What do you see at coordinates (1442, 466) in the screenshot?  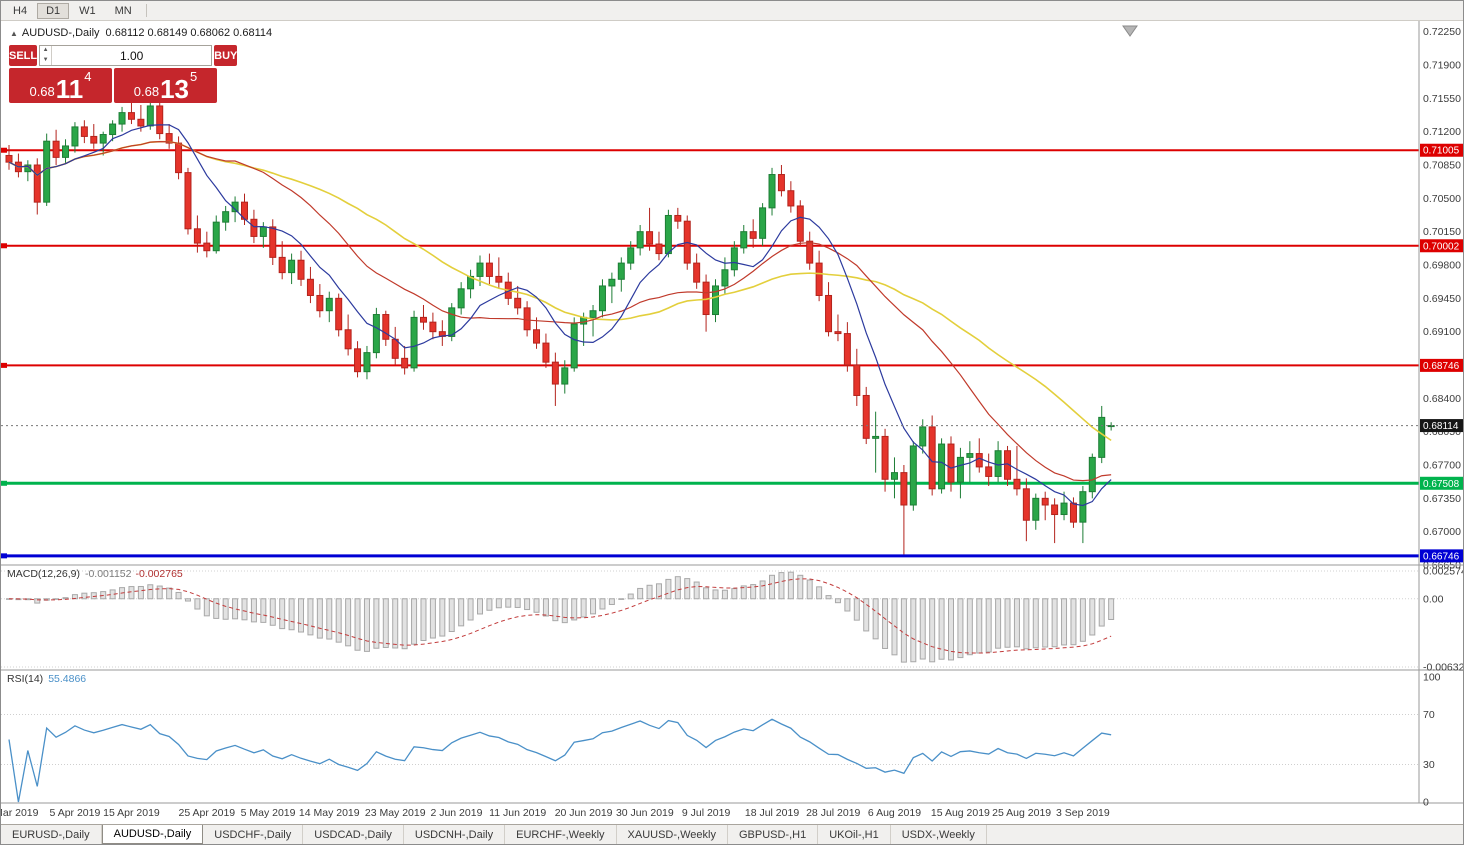 I see `svg-text: 0.67700` at bounding box center [1442, 466].